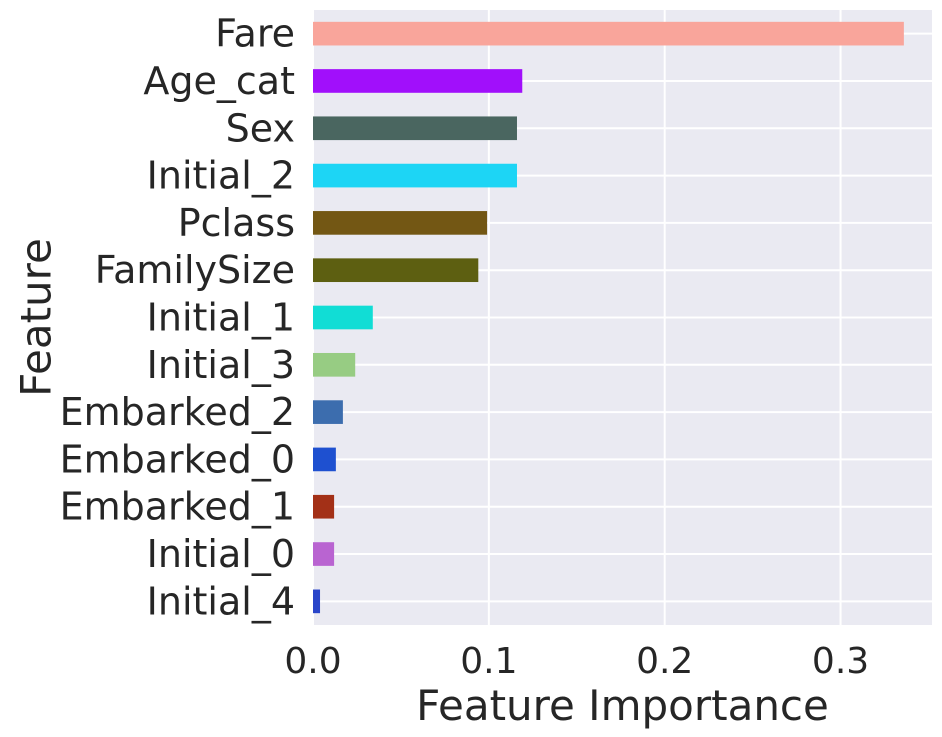  What do you see at coordinates (312, 661) in the screenshot?
I see `x-tick-label: 0.0` at bounding box center [312, 661].